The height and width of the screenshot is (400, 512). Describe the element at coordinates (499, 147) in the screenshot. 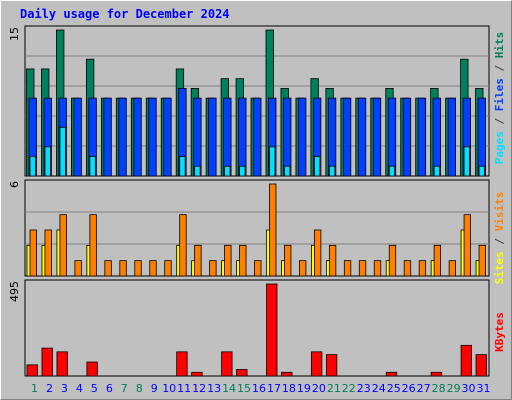

I see `legend-entry: Pages` at that location.